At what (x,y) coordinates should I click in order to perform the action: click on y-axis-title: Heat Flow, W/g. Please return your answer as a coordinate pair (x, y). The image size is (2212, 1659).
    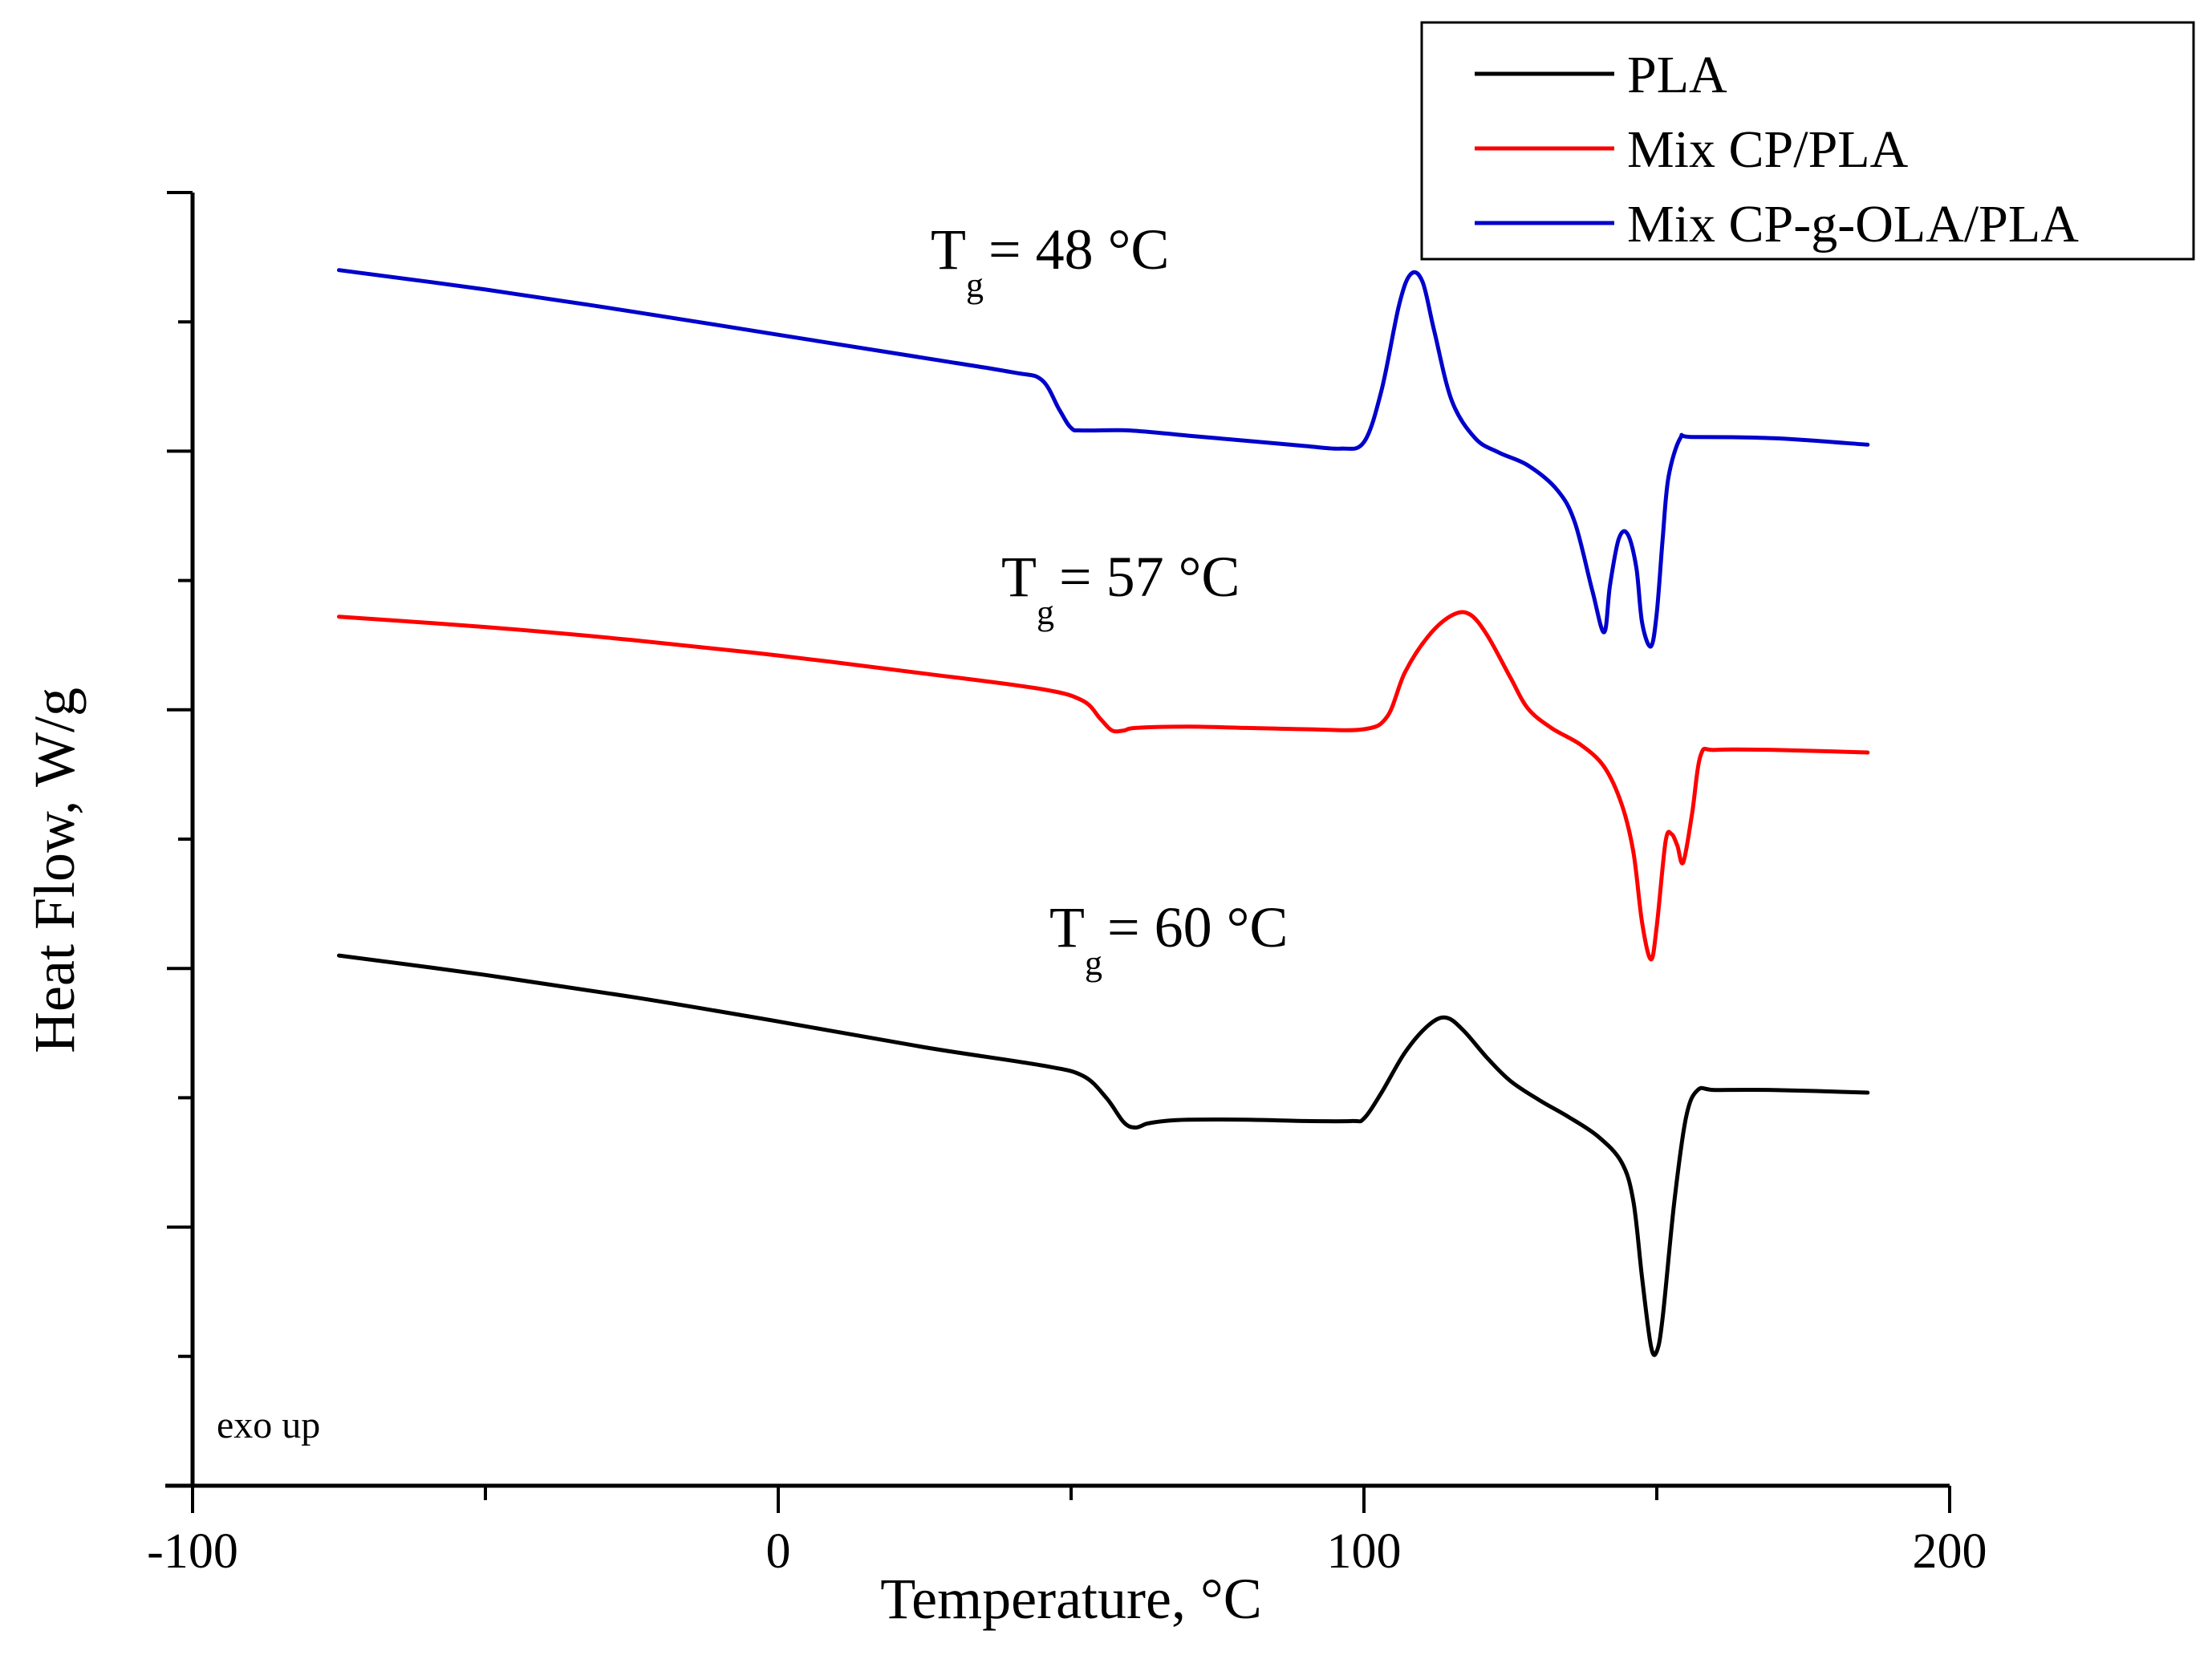
    Looking at the image, I should click on (54, 870).